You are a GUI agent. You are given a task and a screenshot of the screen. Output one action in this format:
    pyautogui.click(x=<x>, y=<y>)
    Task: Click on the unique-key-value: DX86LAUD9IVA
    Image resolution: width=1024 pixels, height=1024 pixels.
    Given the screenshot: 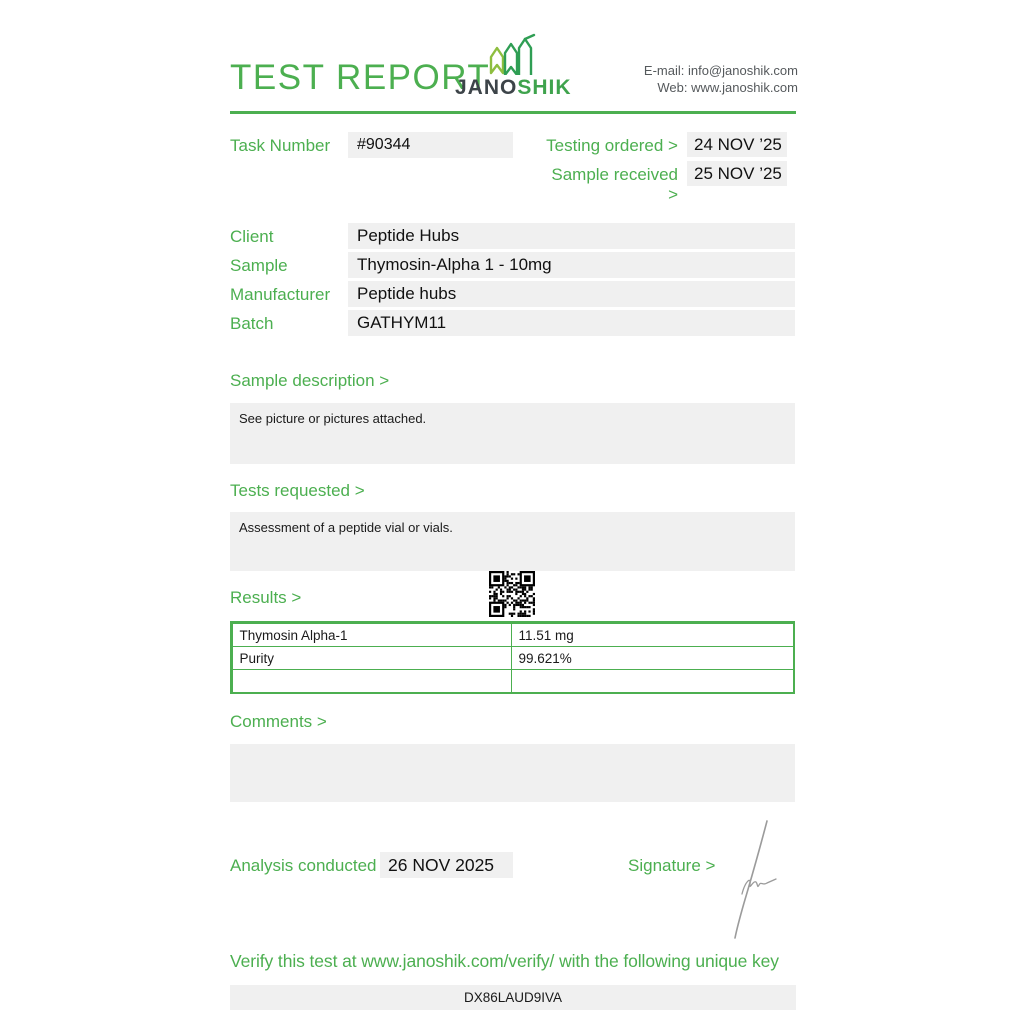 What is the action you would take?
    pyautogui.click(x=513, y=997)
    